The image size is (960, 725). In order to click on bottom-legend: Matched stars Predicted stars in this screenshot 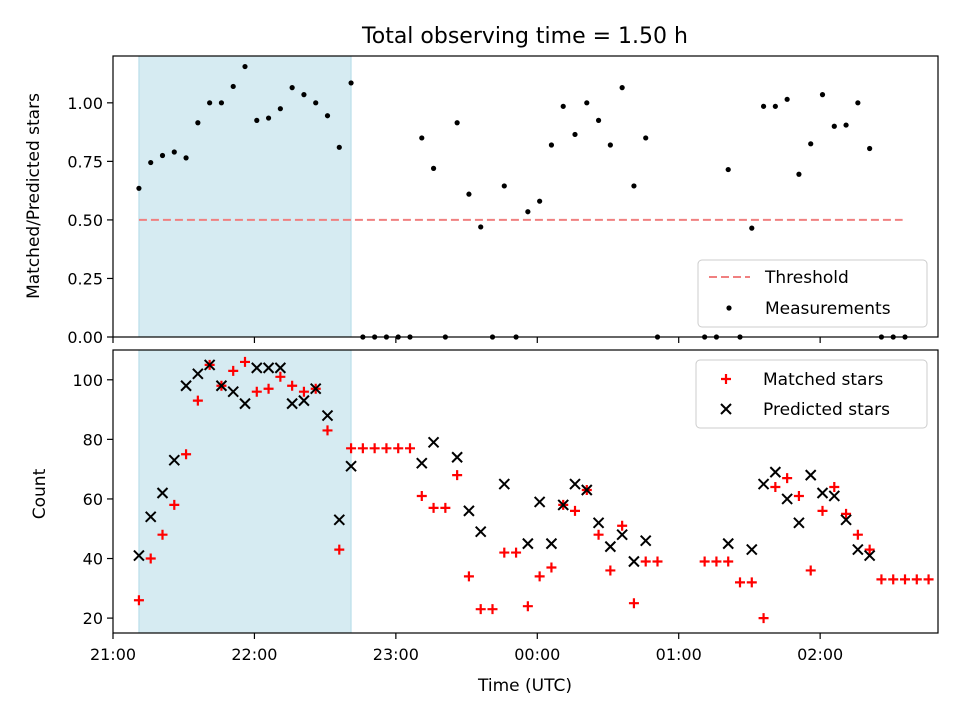, I will do `click(811, 394)`.